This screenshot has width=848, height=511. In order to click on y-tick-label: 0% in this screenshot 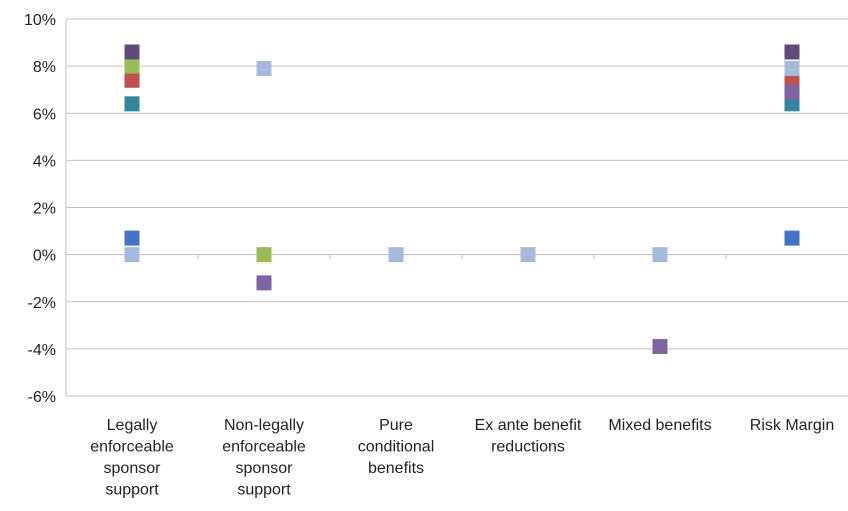, I will do `click(44, 256)`.